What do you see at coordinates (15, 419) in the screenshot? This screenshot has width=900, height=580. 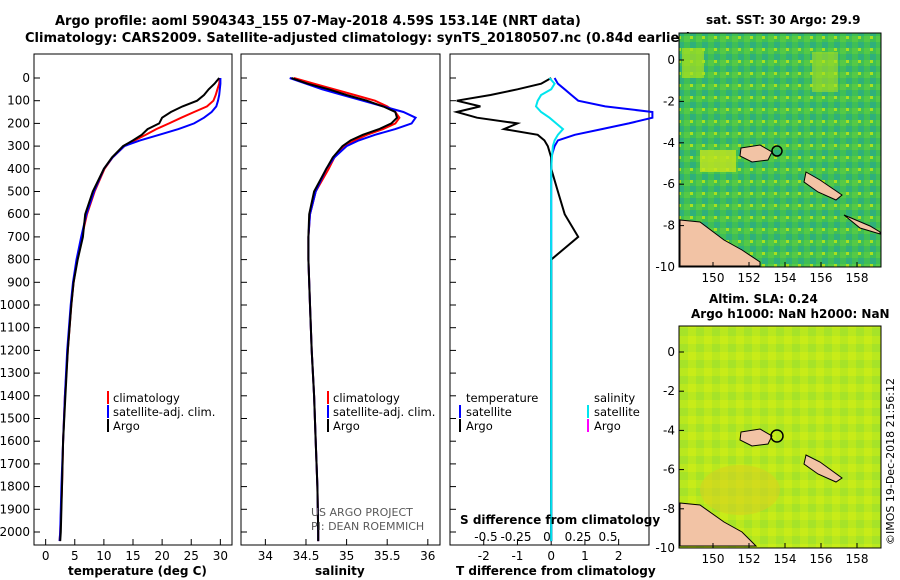 I see `depth-tick-label: 1500` at bounding box center [15, 419].